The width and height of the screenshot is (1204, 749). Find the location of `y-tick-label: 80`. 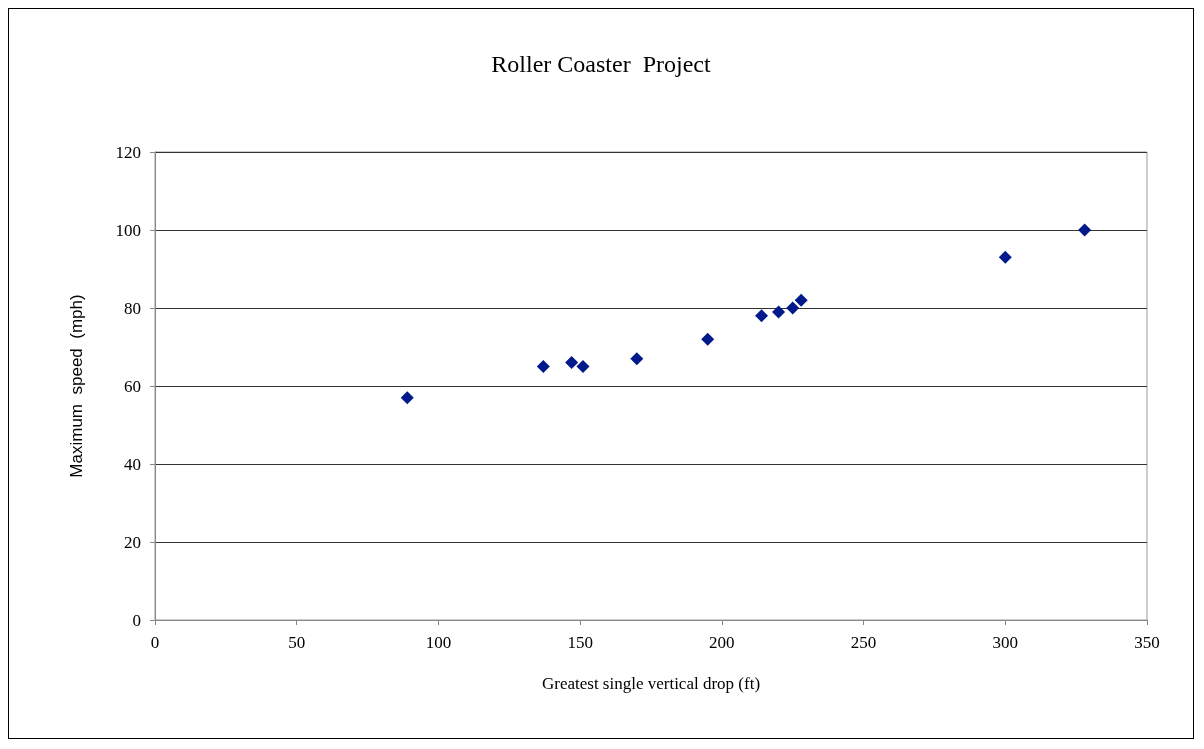

y-tick-label: 80 is located at coordinates (132, 308).